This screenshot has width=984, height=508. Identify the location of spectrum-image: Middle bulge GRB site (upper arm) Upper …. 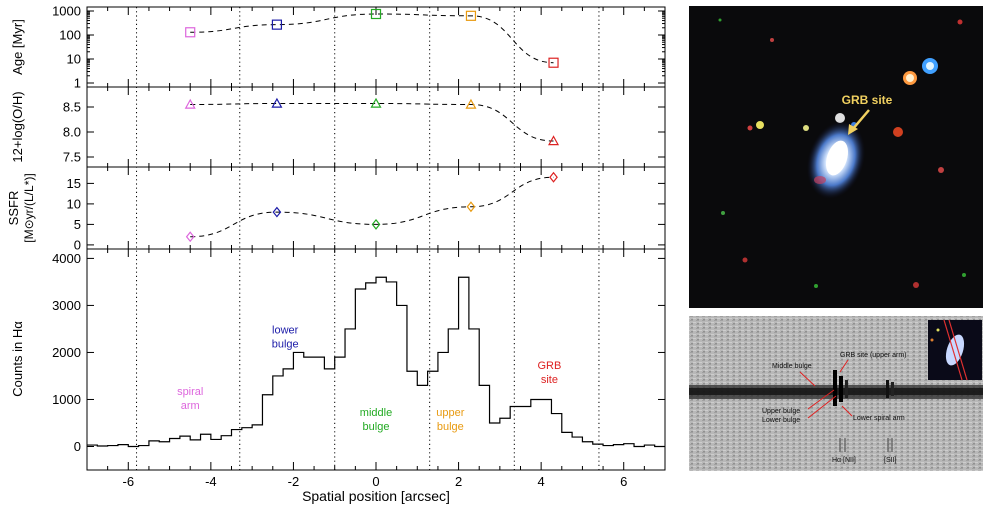
(836, 393).